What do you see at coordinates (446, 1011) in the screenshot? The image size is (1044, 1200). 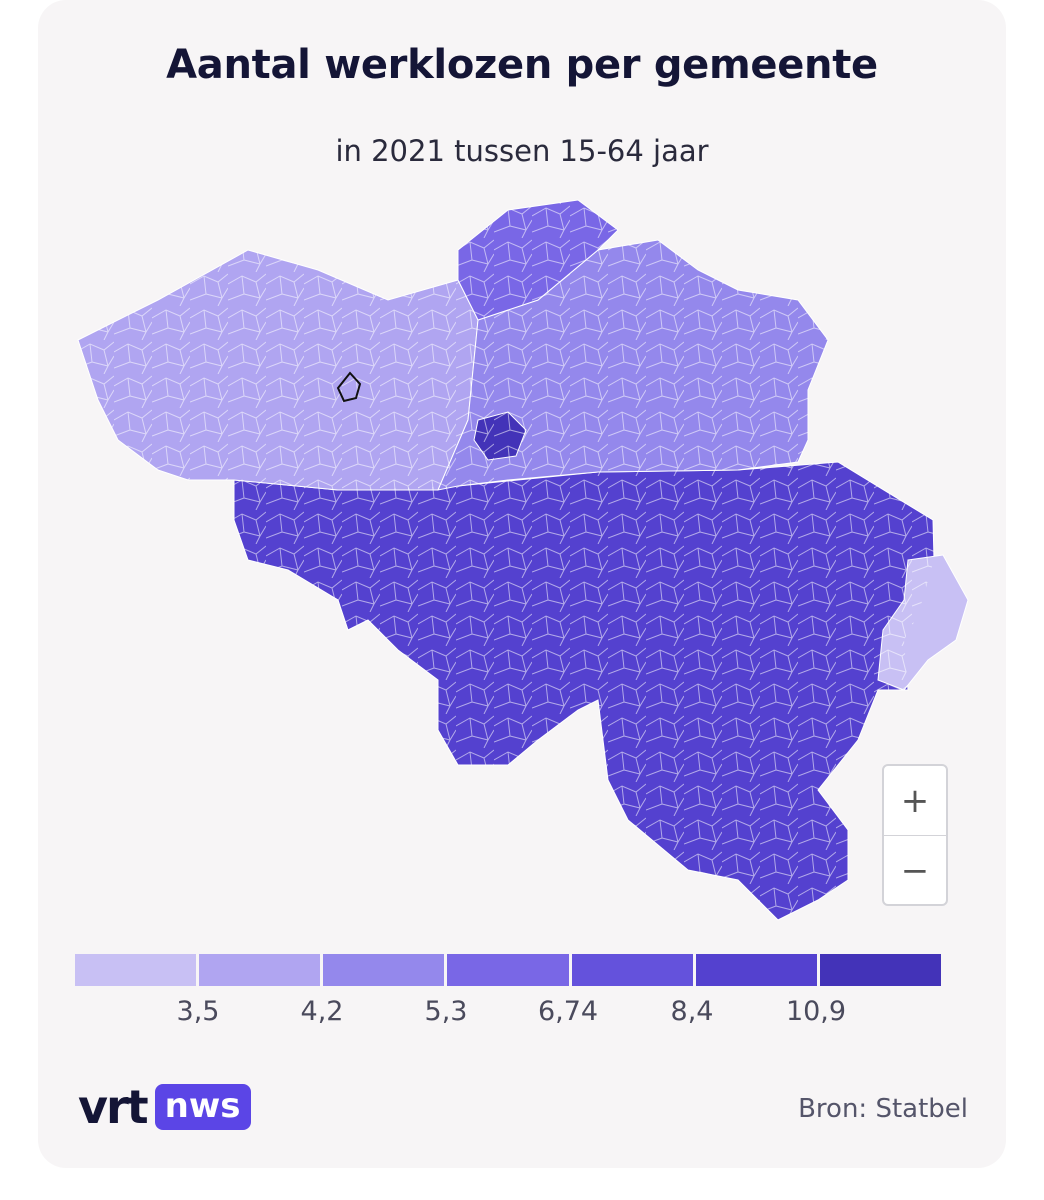 I see `legend-tick-label: 5,3` at bounding box center [446, 1011].